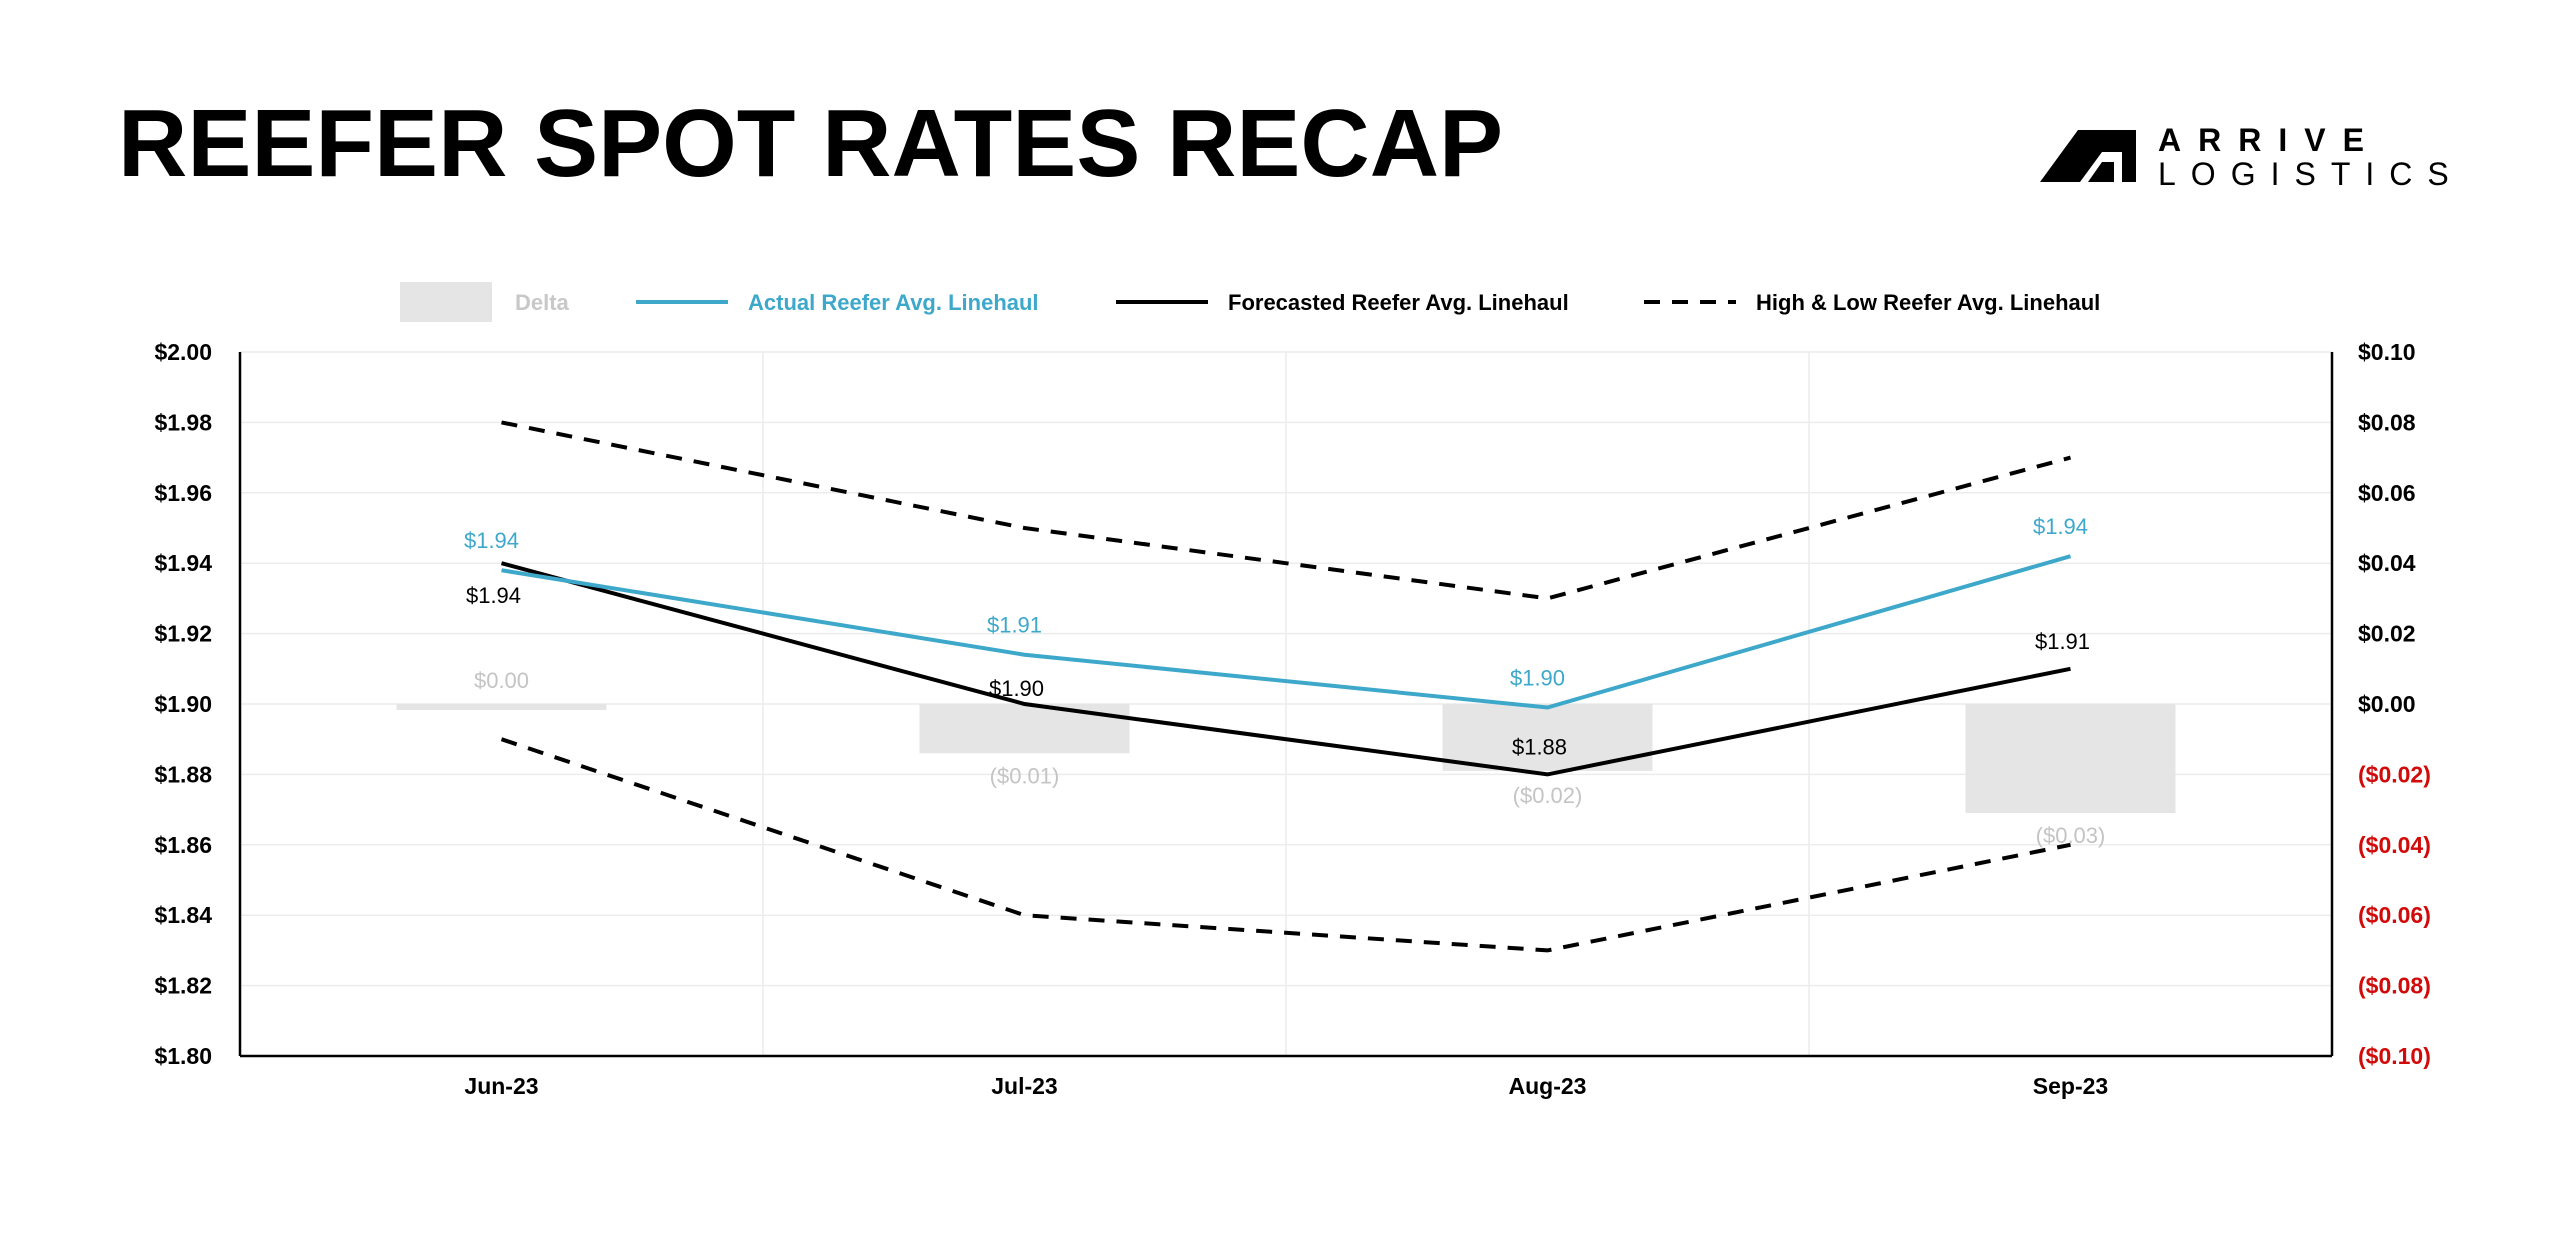  What do you see at coordinates (1398, 302) in the screenshot?
I see `legend-label-forecast: Forecasted Reefer Avg. Linehaul` at bounding box center [1398, 302].